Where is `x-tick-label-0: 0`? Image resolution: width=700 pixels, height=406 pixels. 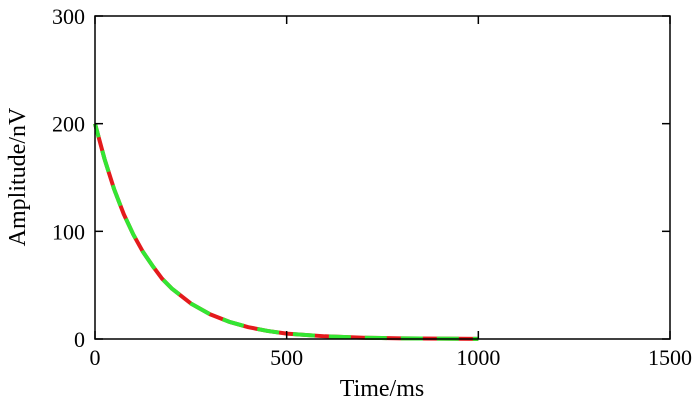
x-tick-label-0: 0 is located at coordinates (95, 357).